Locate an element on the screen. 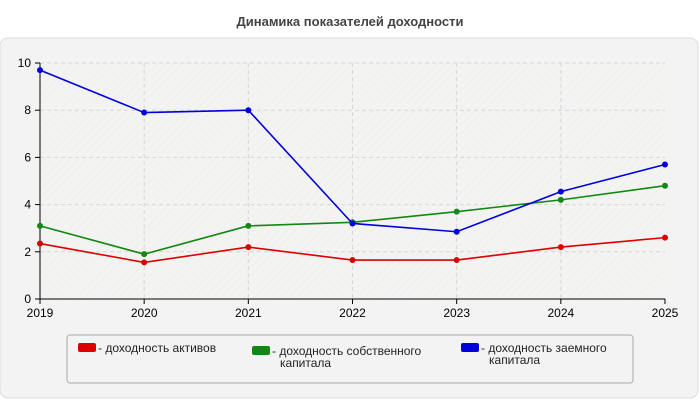 This screenshot has width=700, height=400. x-tick-label: 2021 is located at coordinates (248, 313).